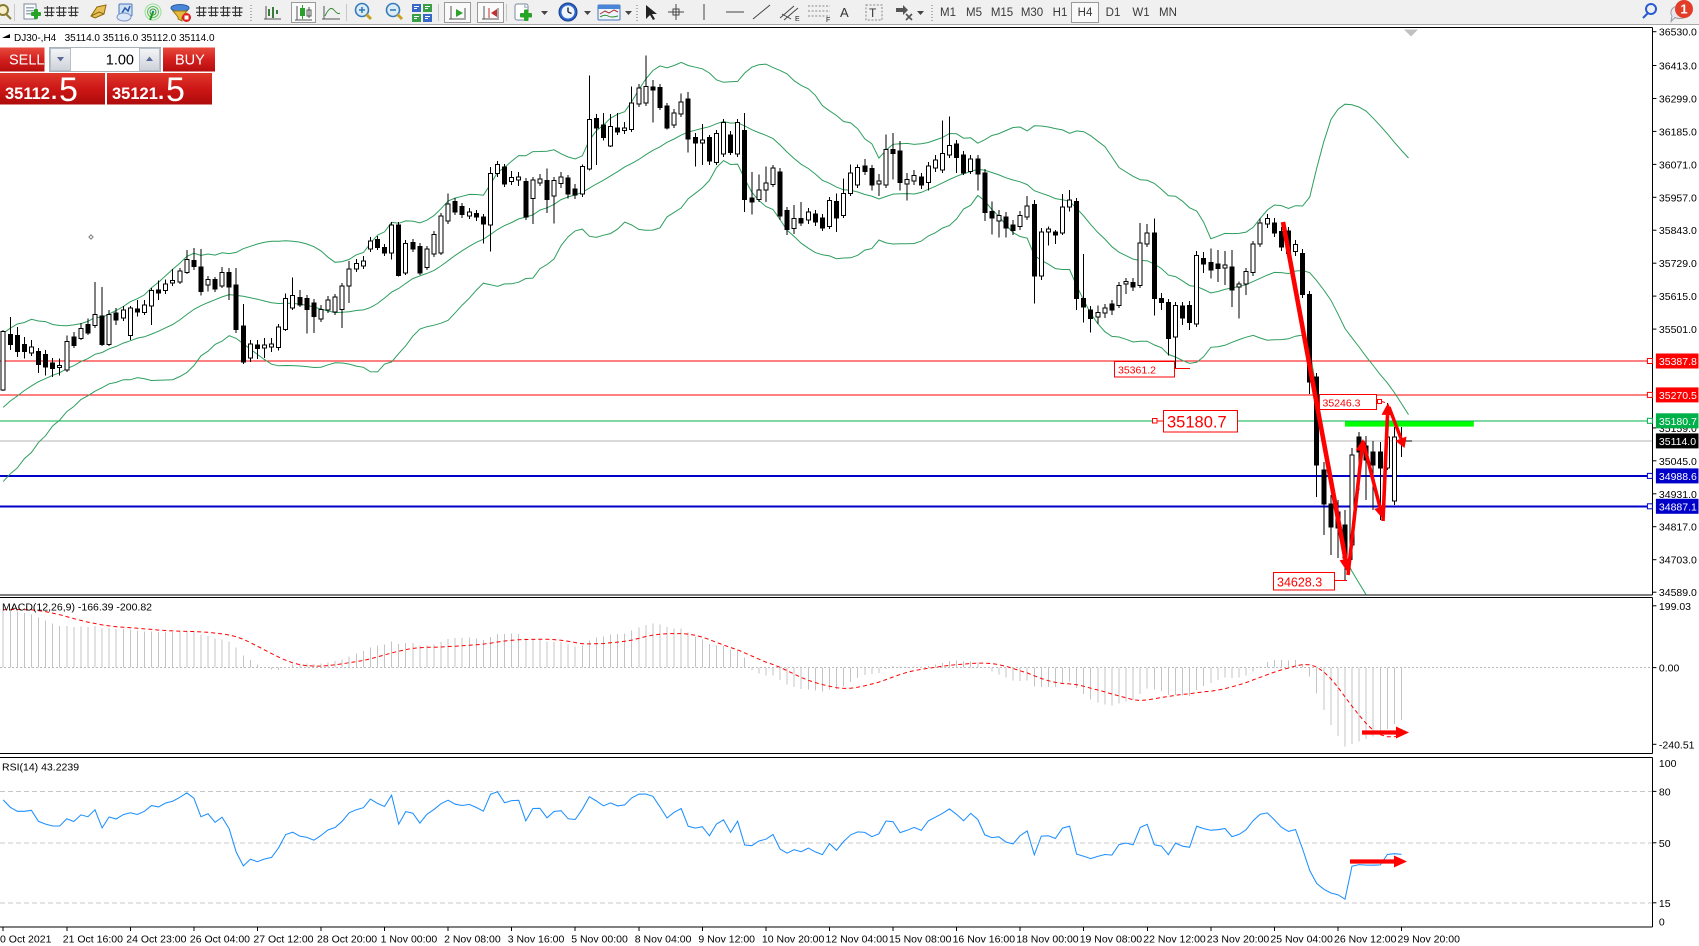 Image resolution: width=1699 pixels, height=946 pixels. Describe the element at coordinates (974, 13) in the screenshot. I see `svg-text: M5` at that location.